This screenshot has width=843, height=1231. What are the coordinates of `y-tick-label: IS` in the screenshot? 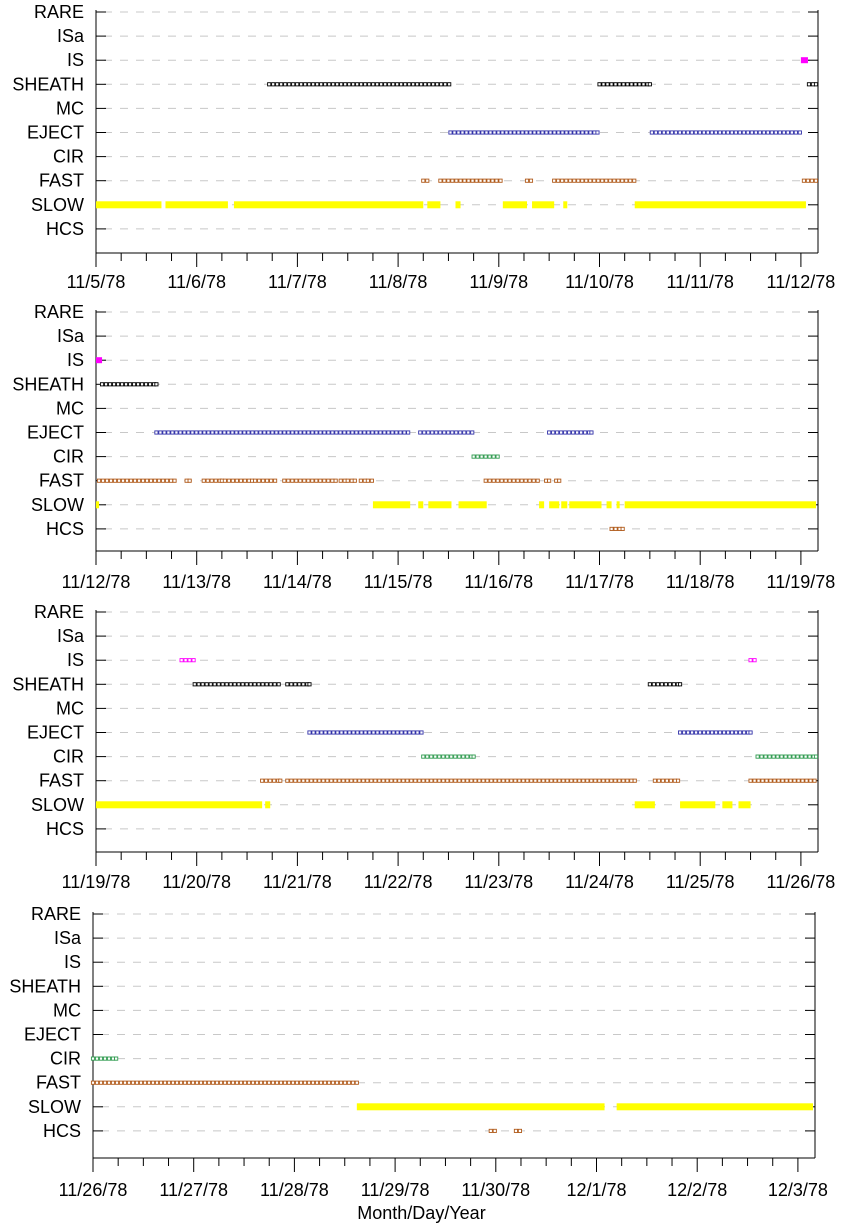 It's located at (75, 60).